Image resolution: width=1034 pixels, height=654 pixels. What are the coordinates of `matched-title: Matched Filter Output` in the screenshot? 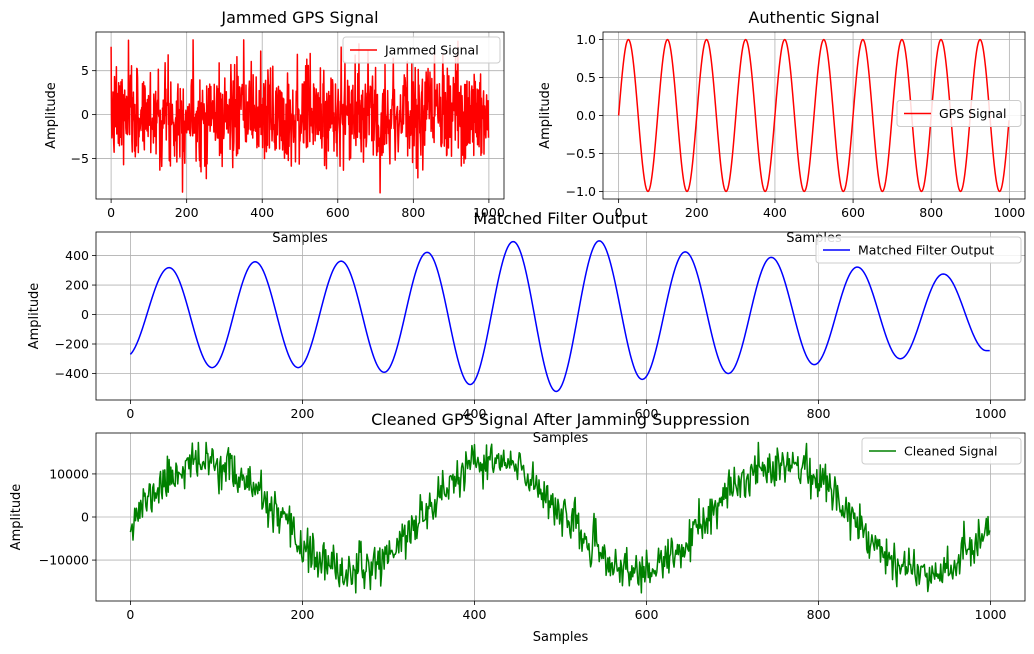 It's located at (560, 218).